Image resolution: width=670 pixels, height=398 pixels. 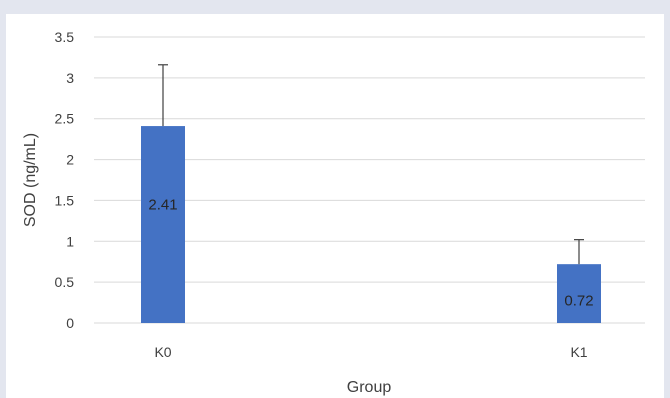 What do you see at coordinates (162, 352) in the screenshot?
I see `x-tick-label-k0: K0` at bounding box center [162, 352].